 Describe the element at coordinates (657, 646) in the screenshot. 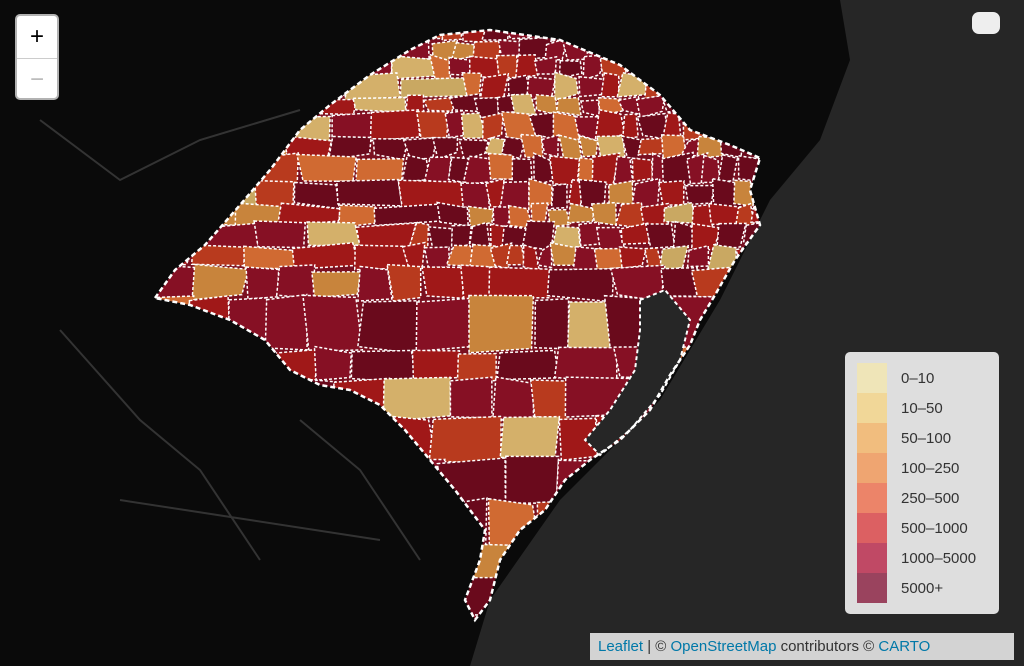

I see `attribution-text: | ©` at that location.